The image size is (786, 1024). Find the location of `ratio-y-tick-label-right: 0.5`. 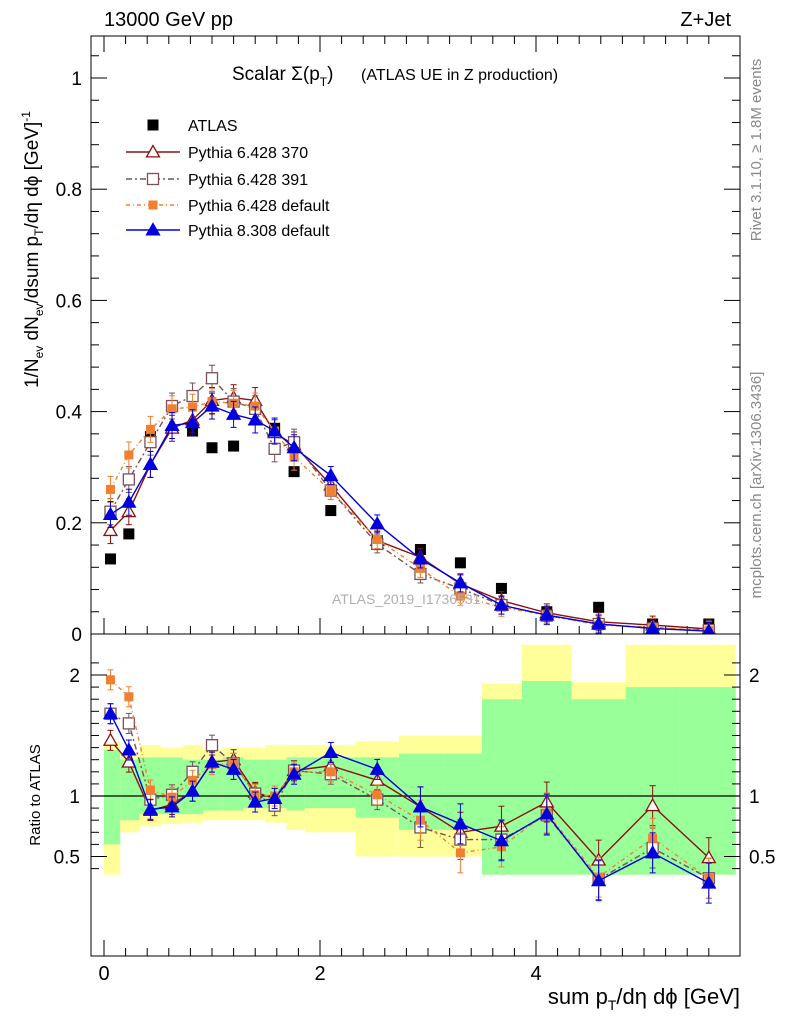

ratio-y-tick-label-right: 0.5 is located at coordinates (762, 858).